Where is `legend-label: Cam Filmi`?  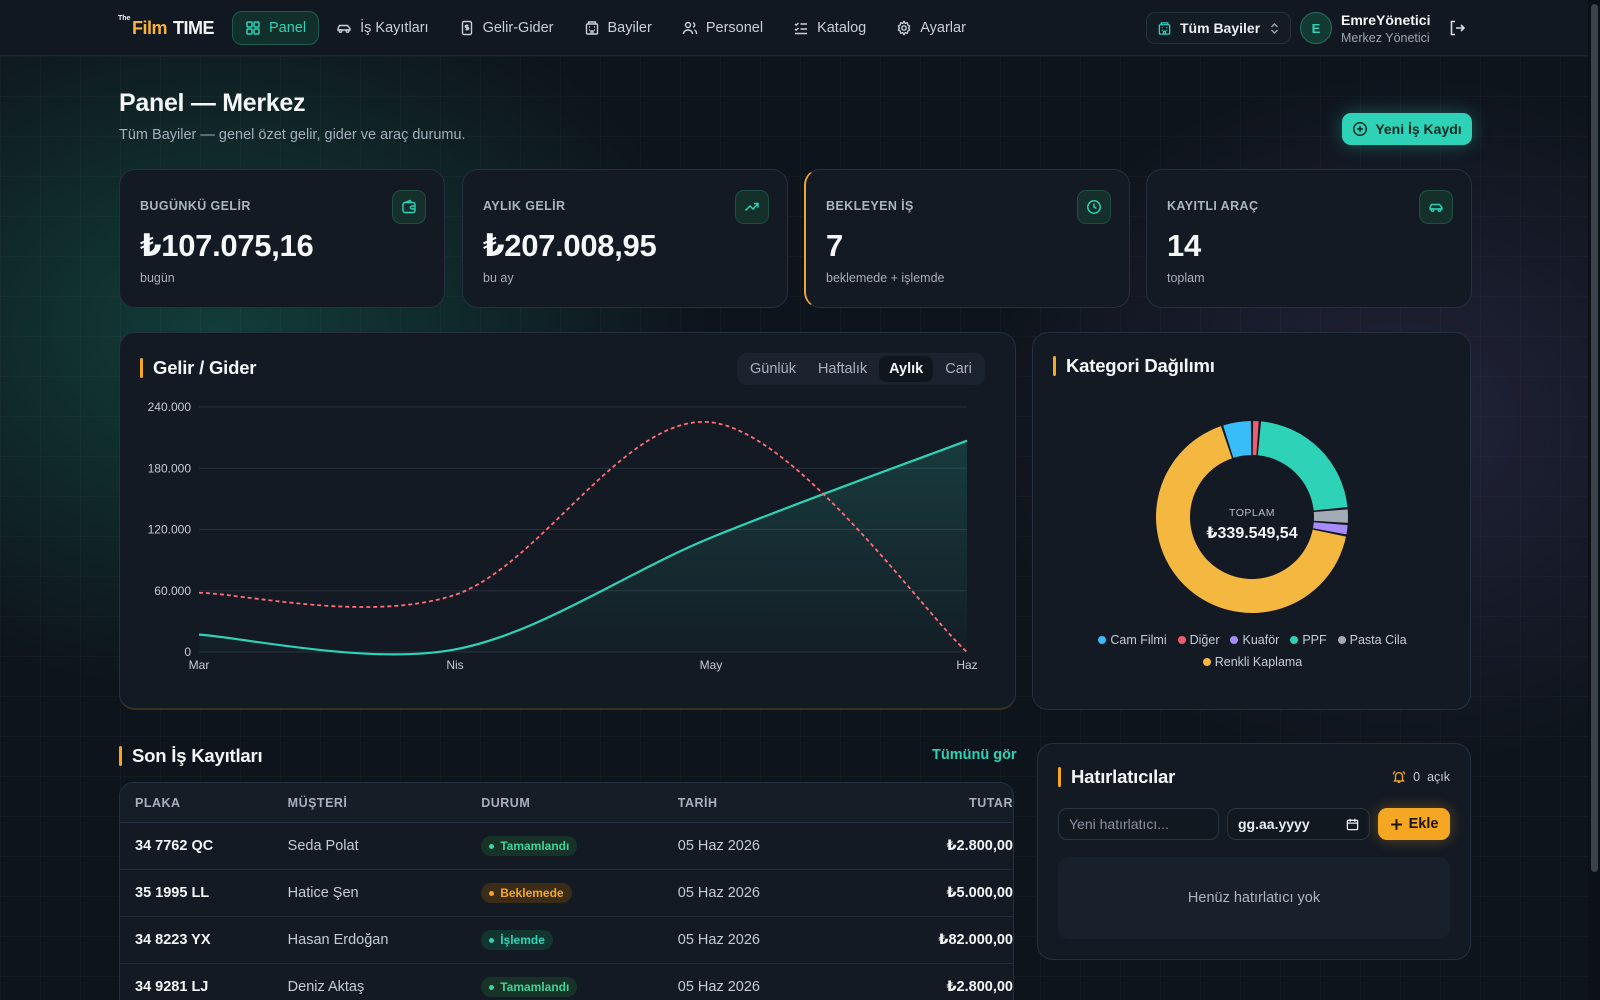
legend-label: Cam Filmi is located at coordinates (1138, 640).